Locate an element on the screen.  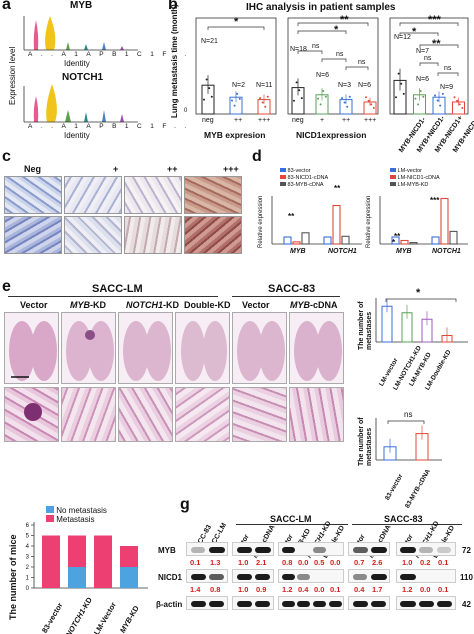
histo-double-kd is located at coordinates (202, 414).